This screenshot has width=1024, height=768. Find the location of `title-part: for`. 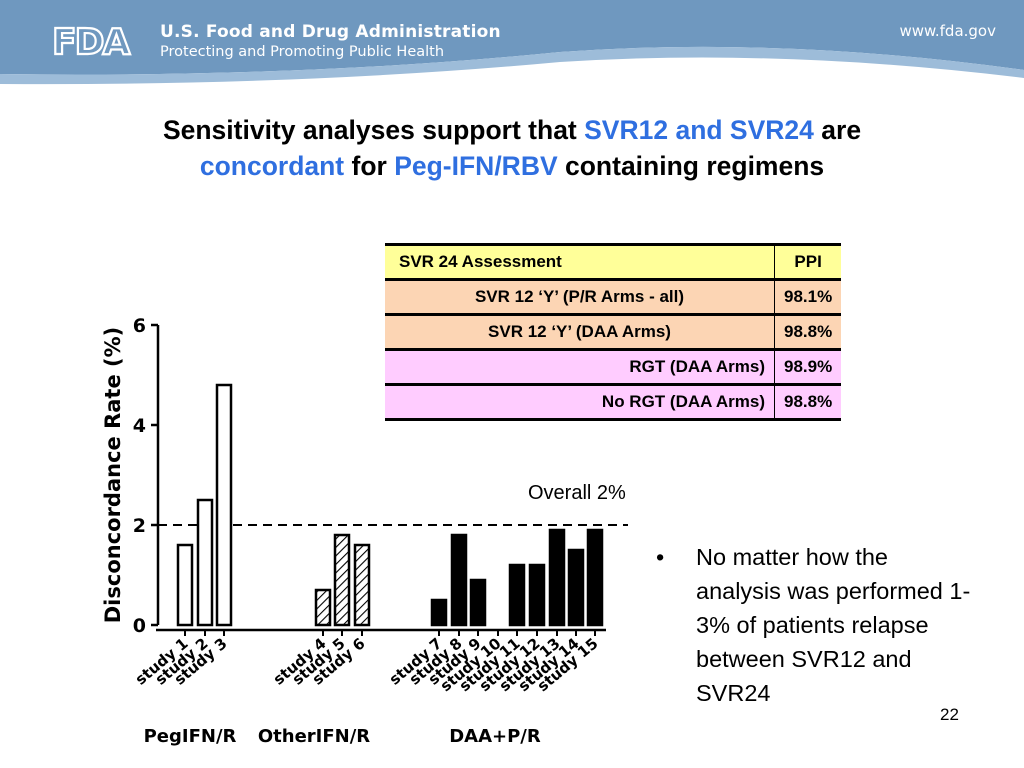

title-part: for is located at coordinates (369, 166).